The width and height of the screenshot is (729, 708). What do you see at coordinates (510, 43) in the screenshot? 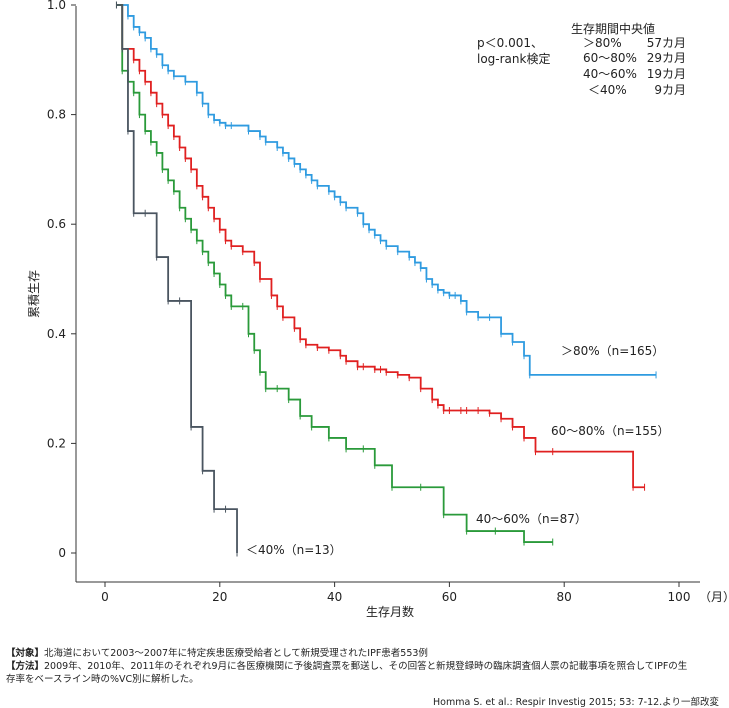
I see `p-value: p＜0.001、` at bounding box center [510, 43].